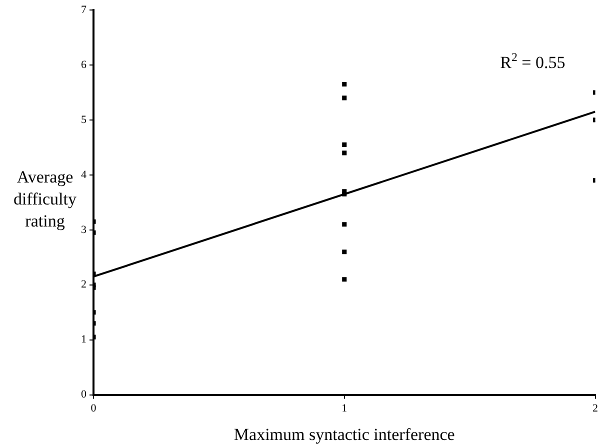 Image resolution: width=601 pixels, height=448 pixels. What do you see at coordinates (345, 408) in the screenshot?
I see `x-tick-label: 1` at bounding box center [345, 408].